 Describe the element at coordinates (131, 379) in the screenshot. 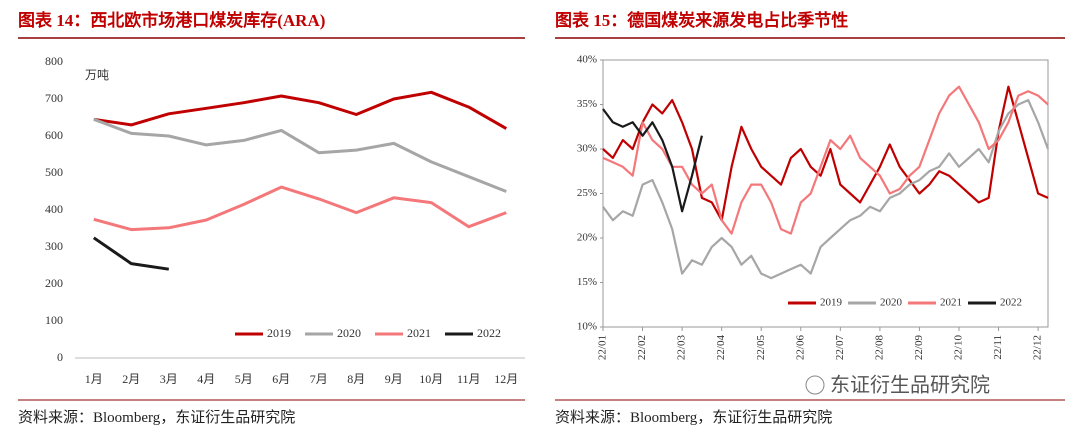

I see `x-tick-label: 2月` at that location.